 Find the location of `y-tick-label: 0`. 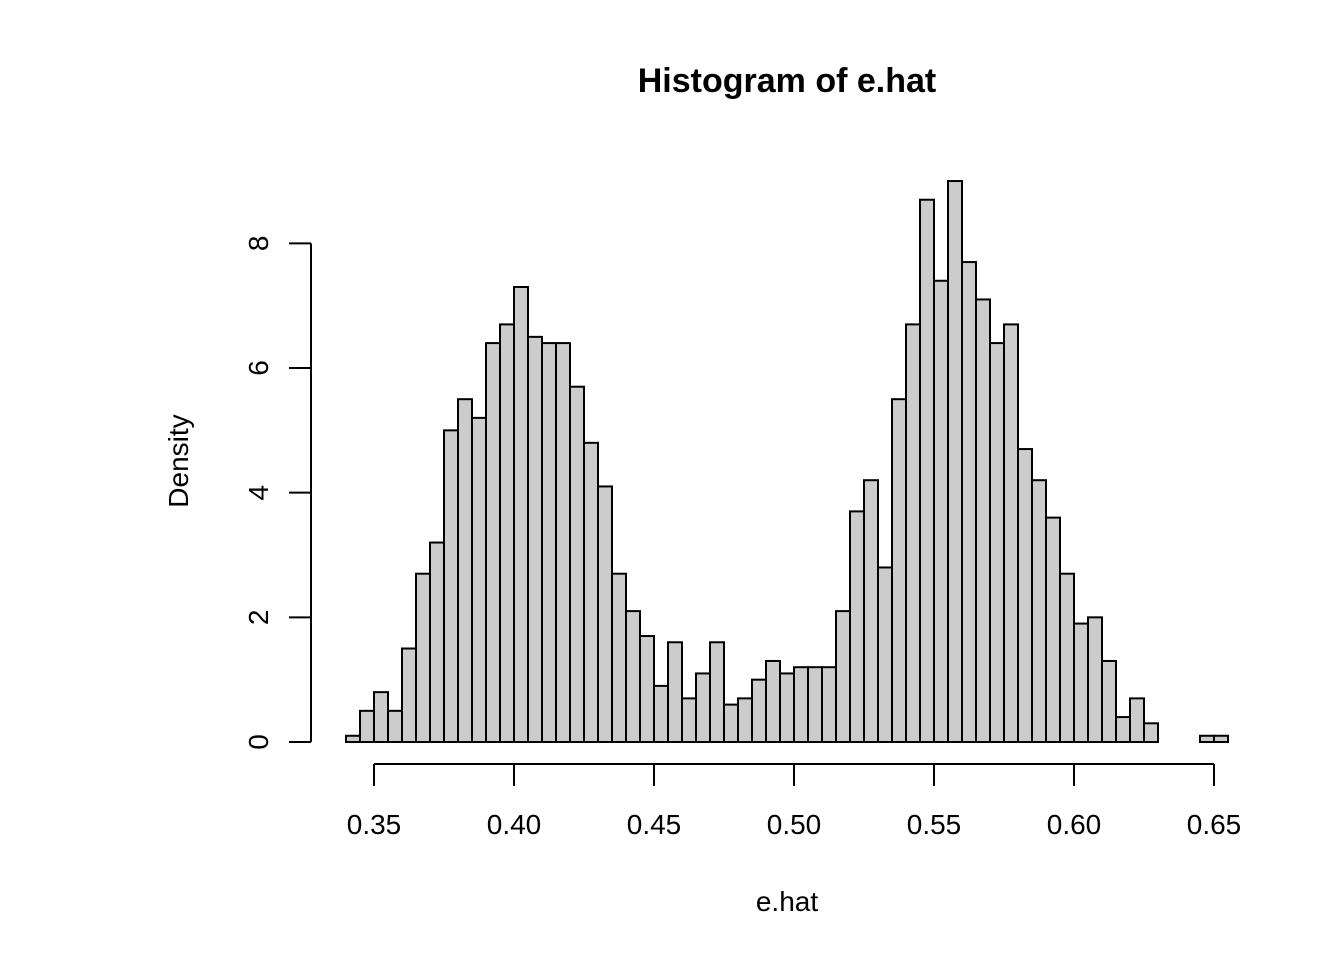

y-tick-label: 0 is located at coordinates (258, 742).